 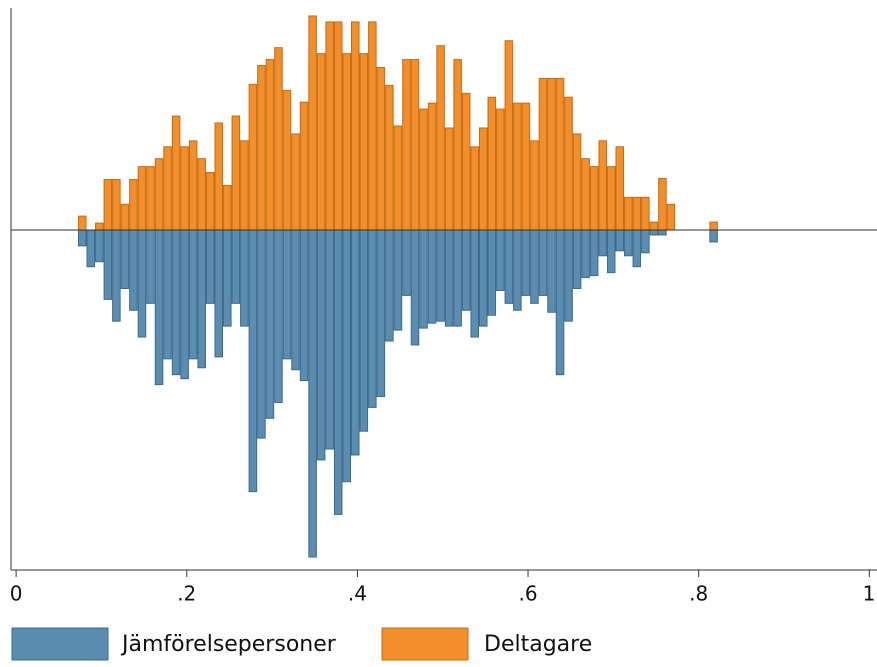 I want to click on x-tick-label: .4, so click(x=357, y=594).